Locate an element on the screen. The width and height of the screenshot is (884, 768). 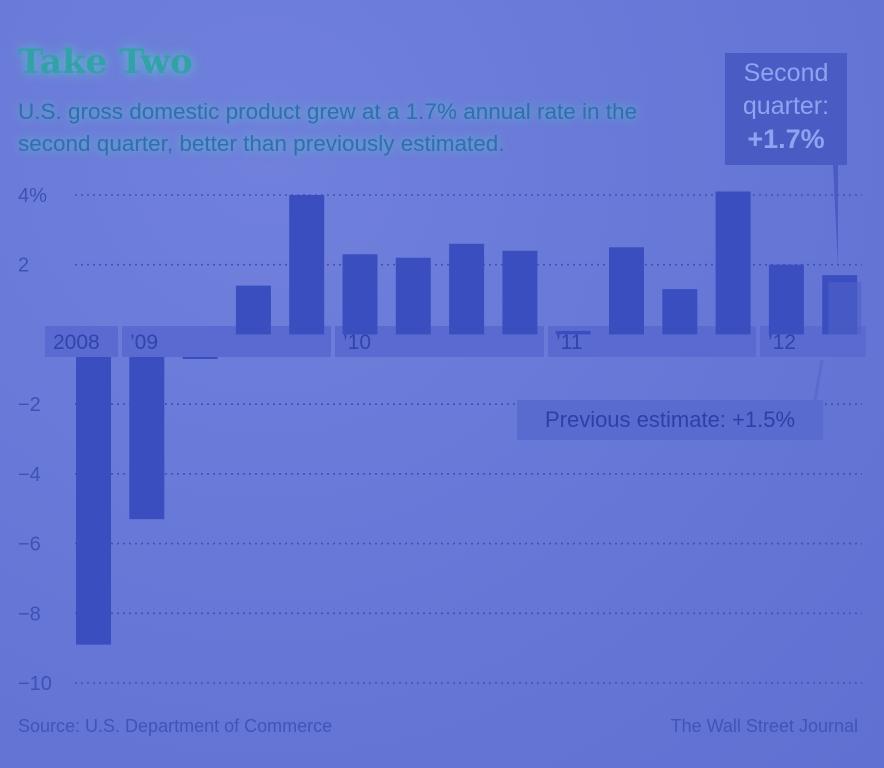
year-label: ’10 is located at coordinates (357, 342).